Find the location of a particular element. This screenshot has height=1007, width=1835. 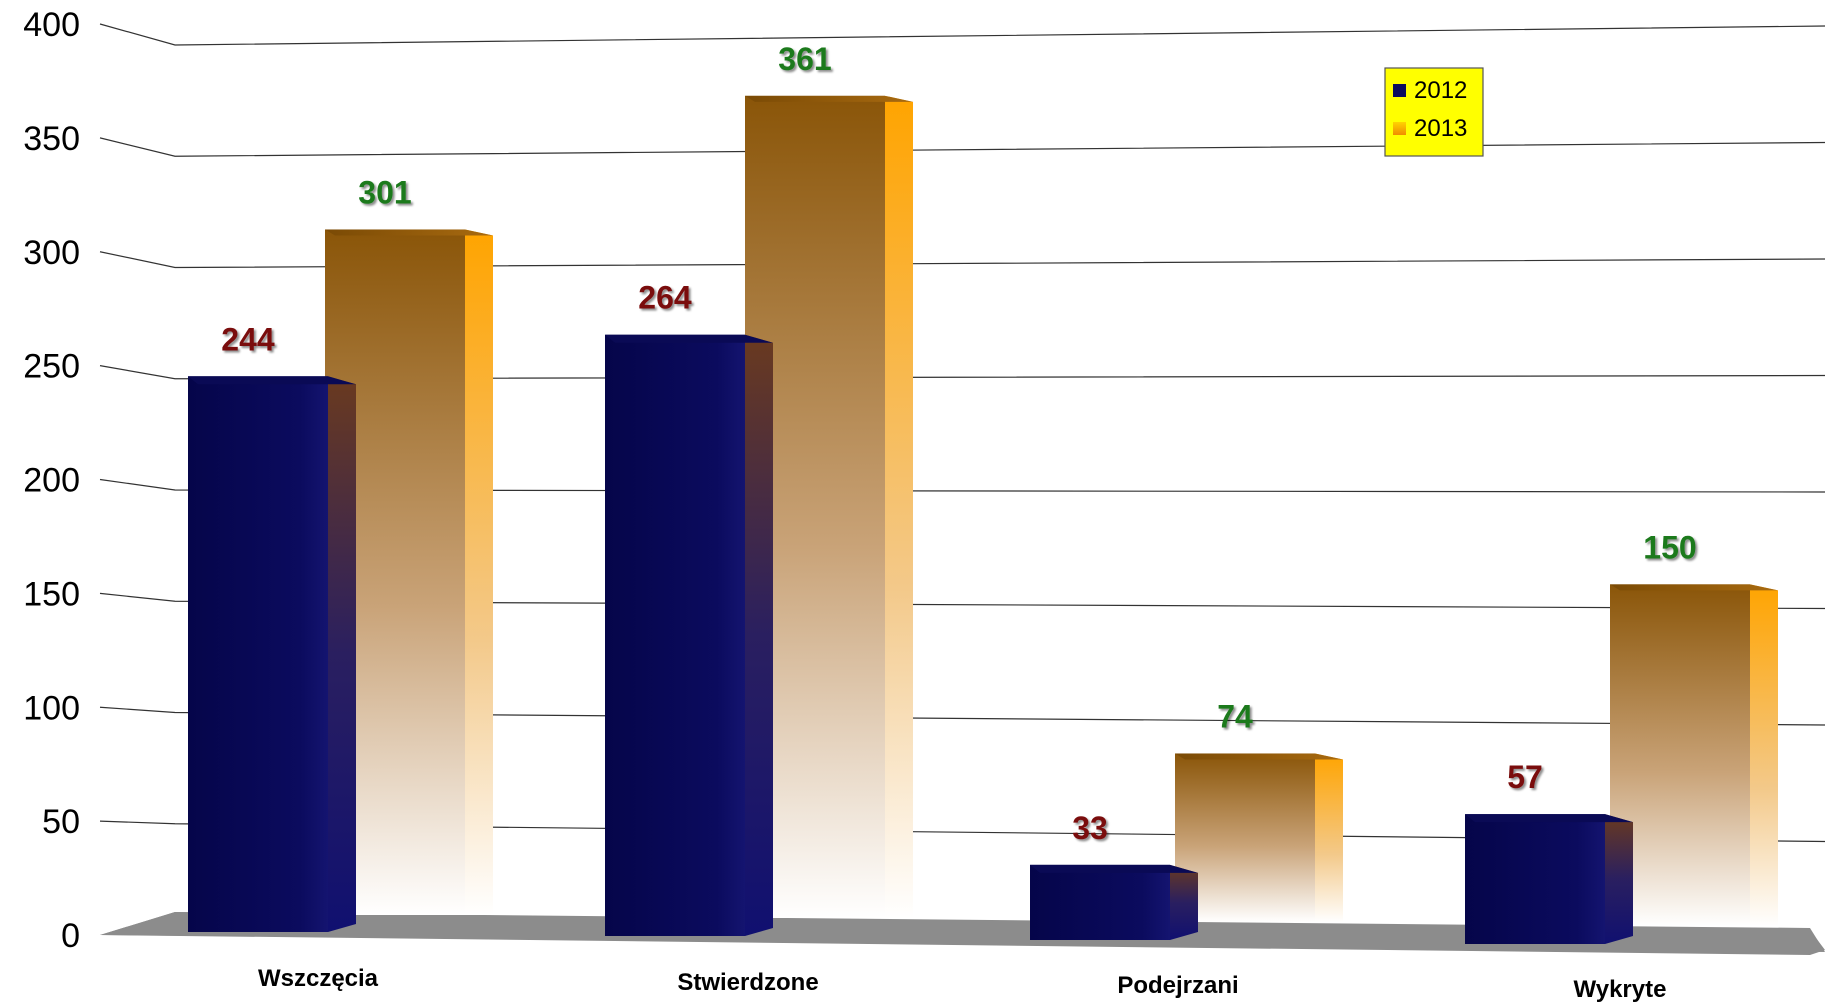

data-label-2013: 301 is located at coordinates (384, 192).